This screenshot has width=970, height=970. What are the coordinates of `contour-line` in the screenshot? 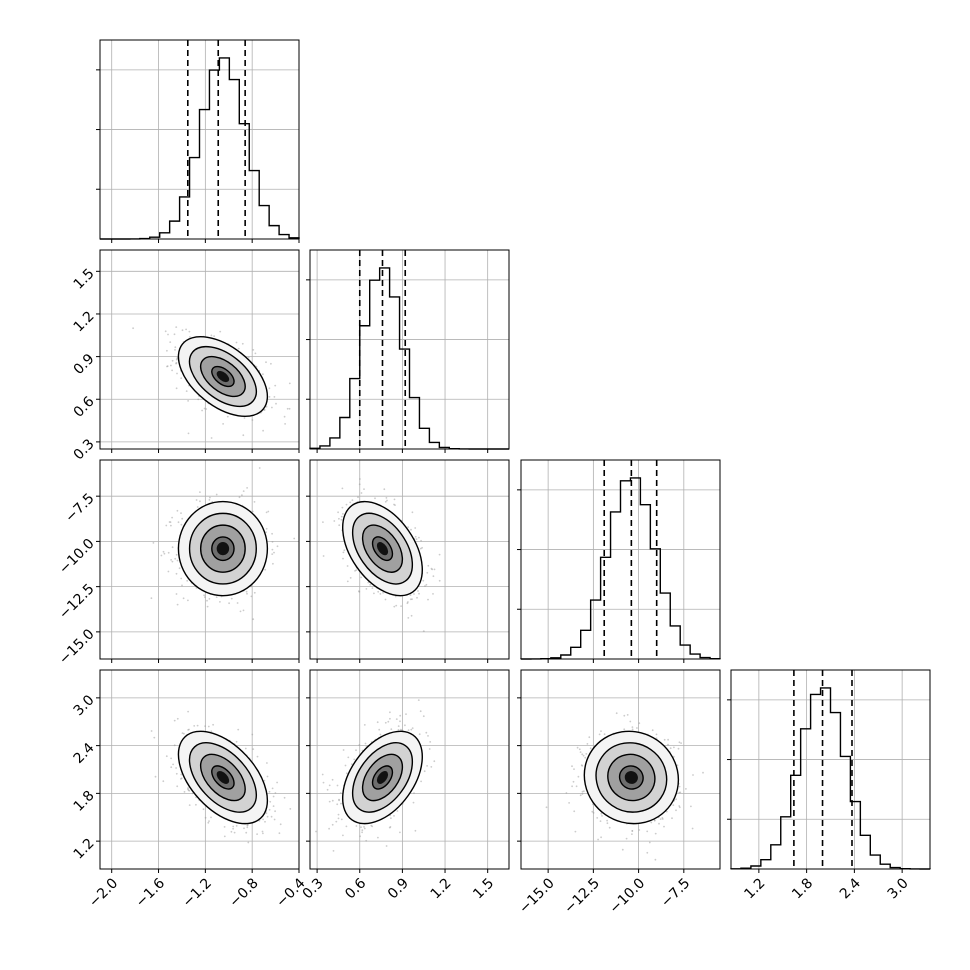 It's located at (382, 777).